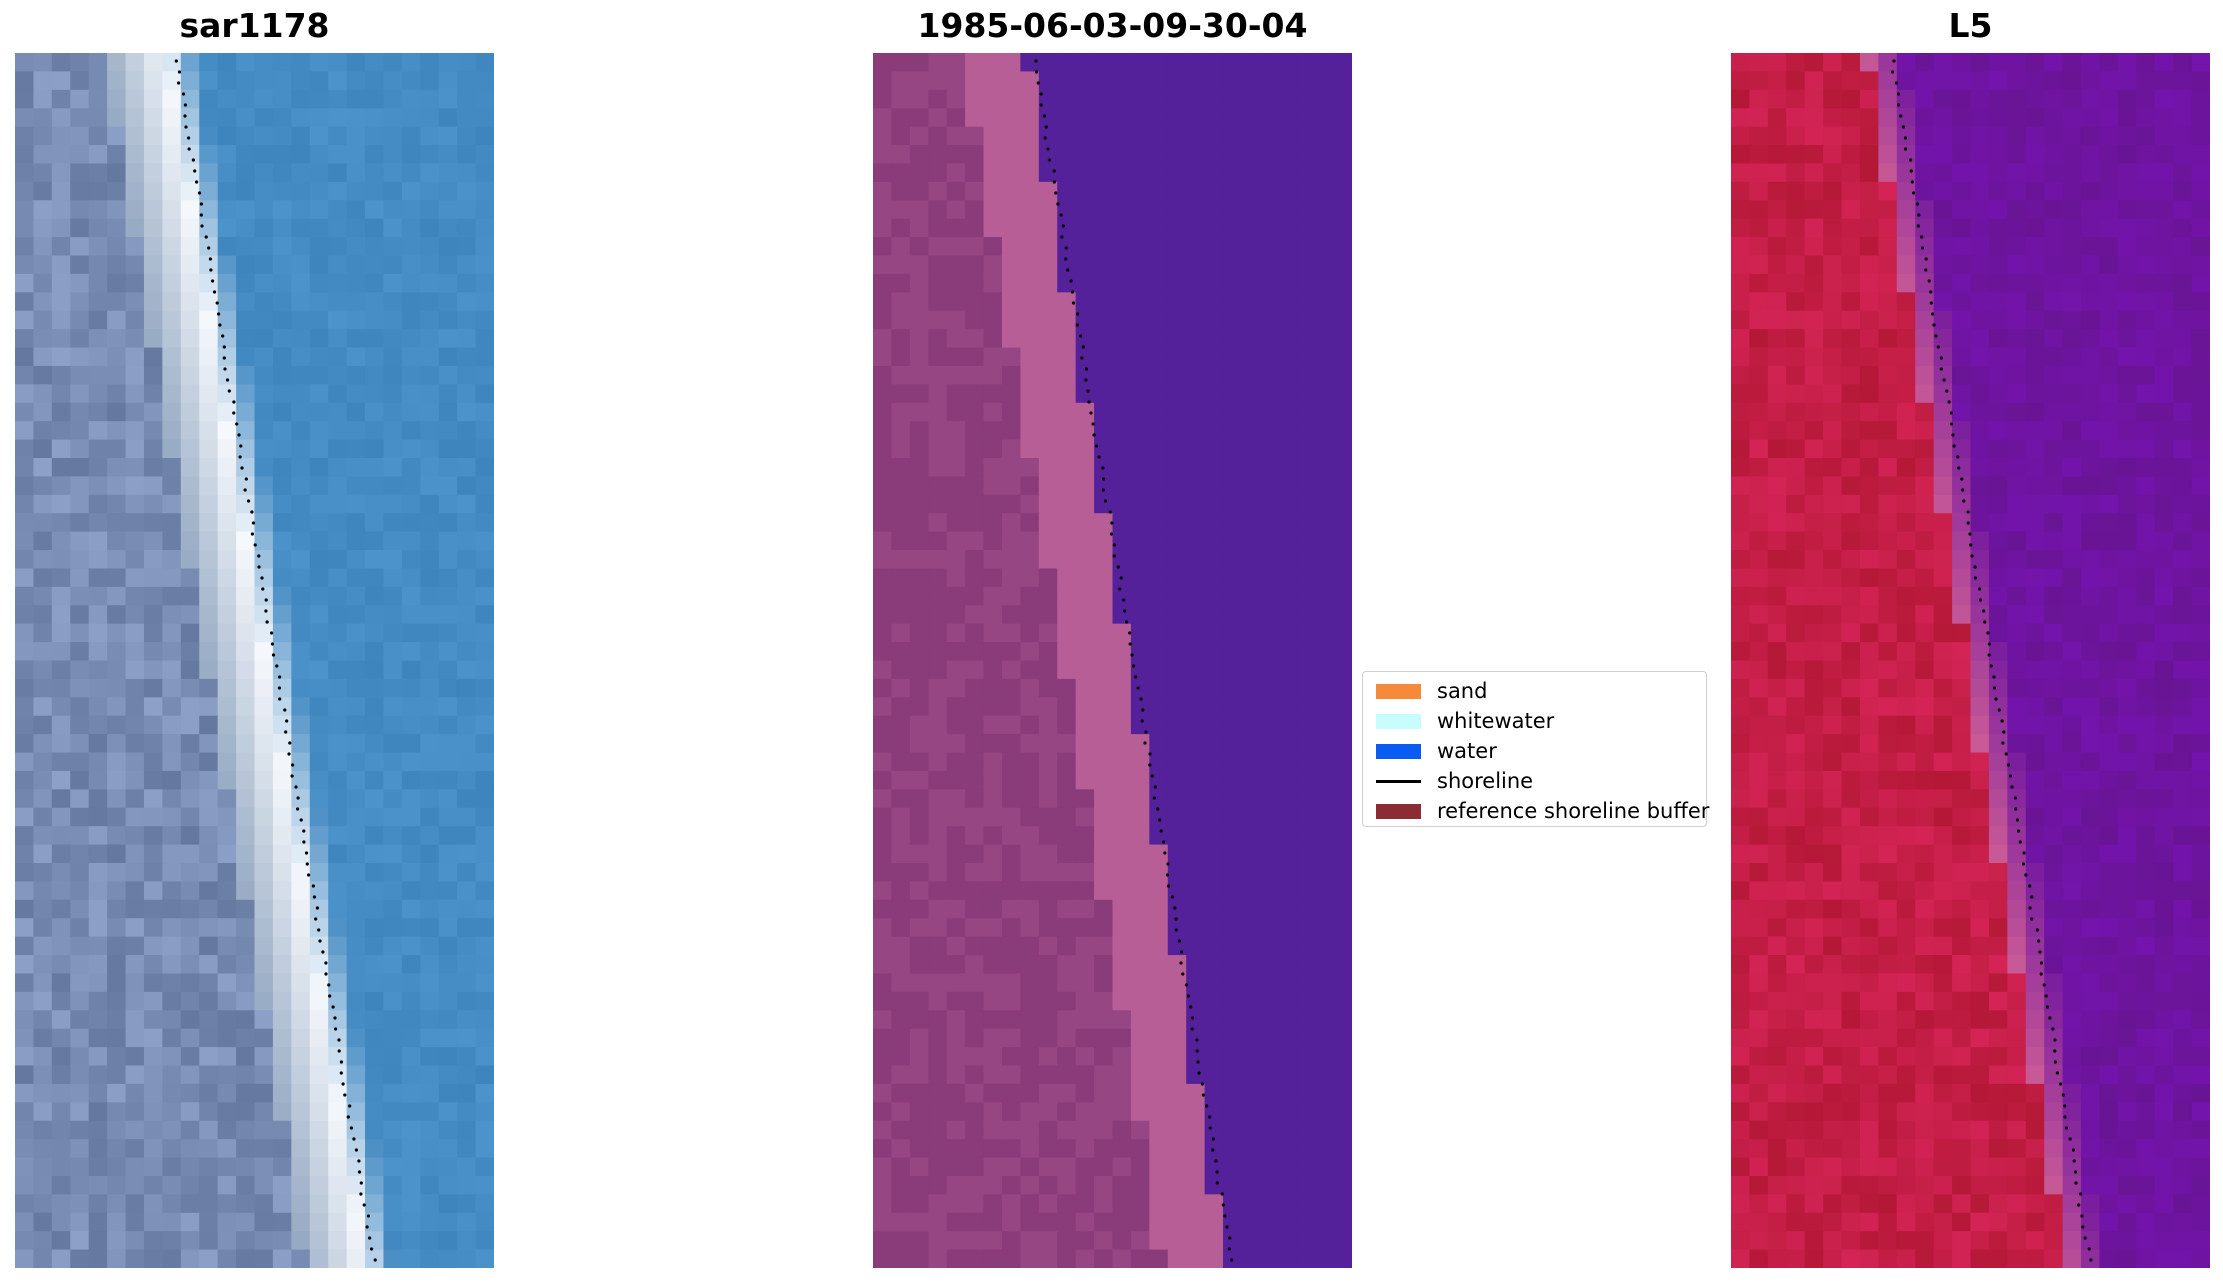 The width and height of the screenshot is (2223, 1283). What do you see at coordinates (1467, 751) in the screenshot?
I see `legend-label-water: water` at bounding box center [1467, 751].